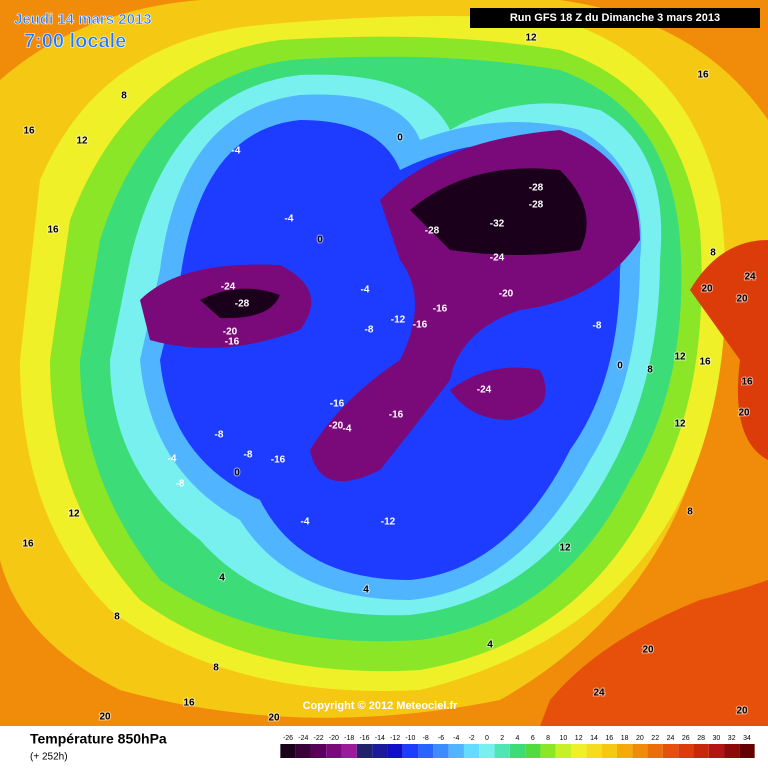 The height and width of the screenshot is (768, 768). Describe the element at coordinates (395, 738) in the screenshot. I see `scale-label: -12` at that location.